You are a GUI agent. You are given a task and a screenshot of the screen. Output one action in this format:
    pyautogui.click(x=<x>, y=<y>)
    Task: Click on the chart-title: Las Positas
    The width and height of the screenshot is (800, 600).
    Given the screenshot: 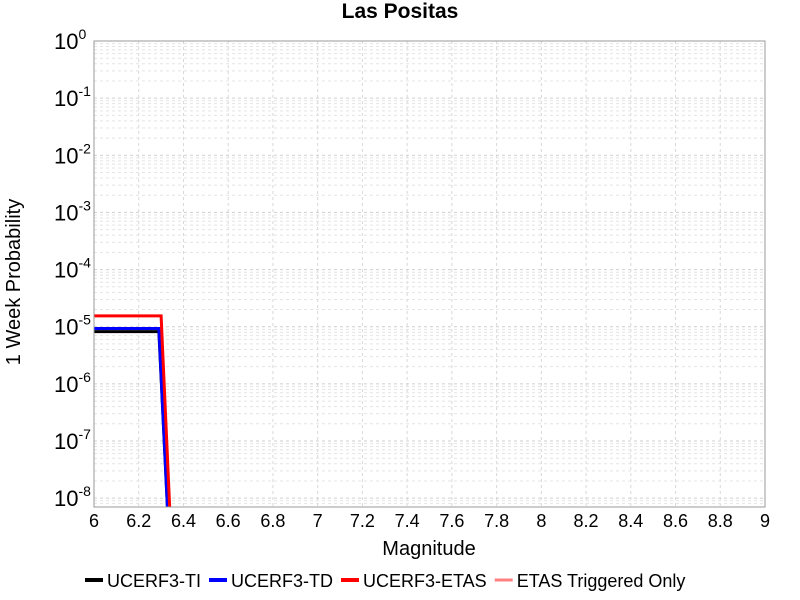 What is the action you would take?
    pyautogui.click(x=400, y=11)
    